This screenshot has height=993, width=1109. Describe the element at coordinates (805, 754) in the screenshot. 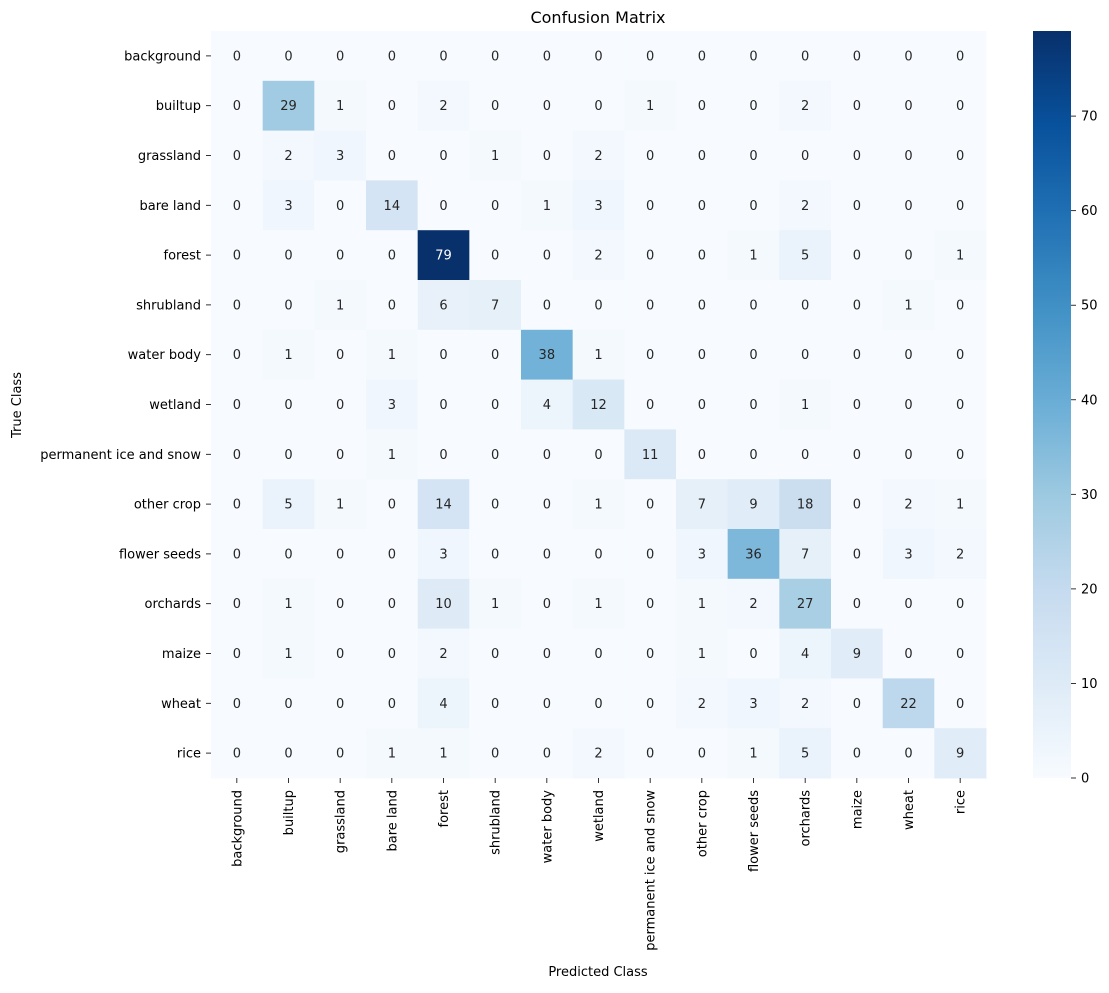

I see `cell-value-label: 5` at that location.